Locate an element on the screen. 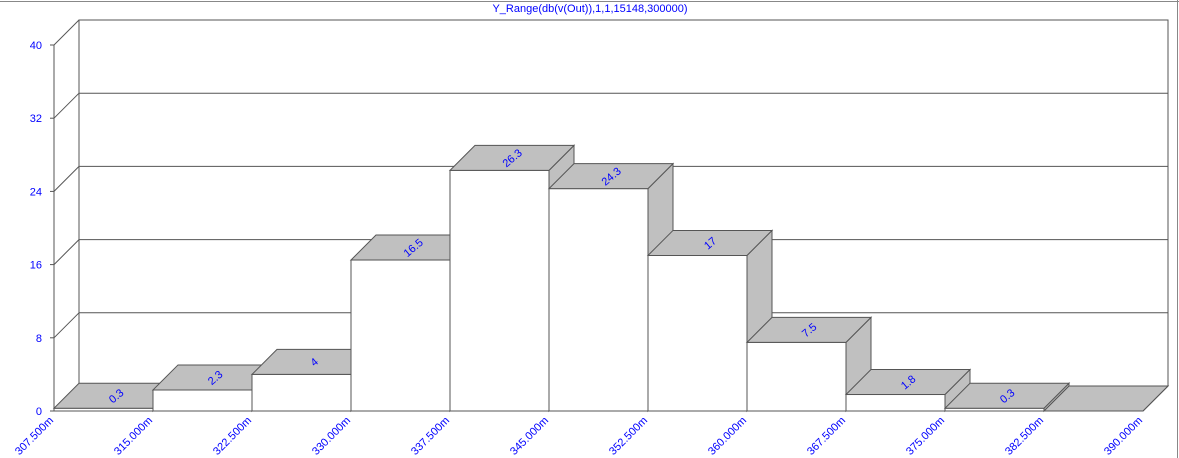  y-tick-label: 8 is located at coordinates (39, 339).